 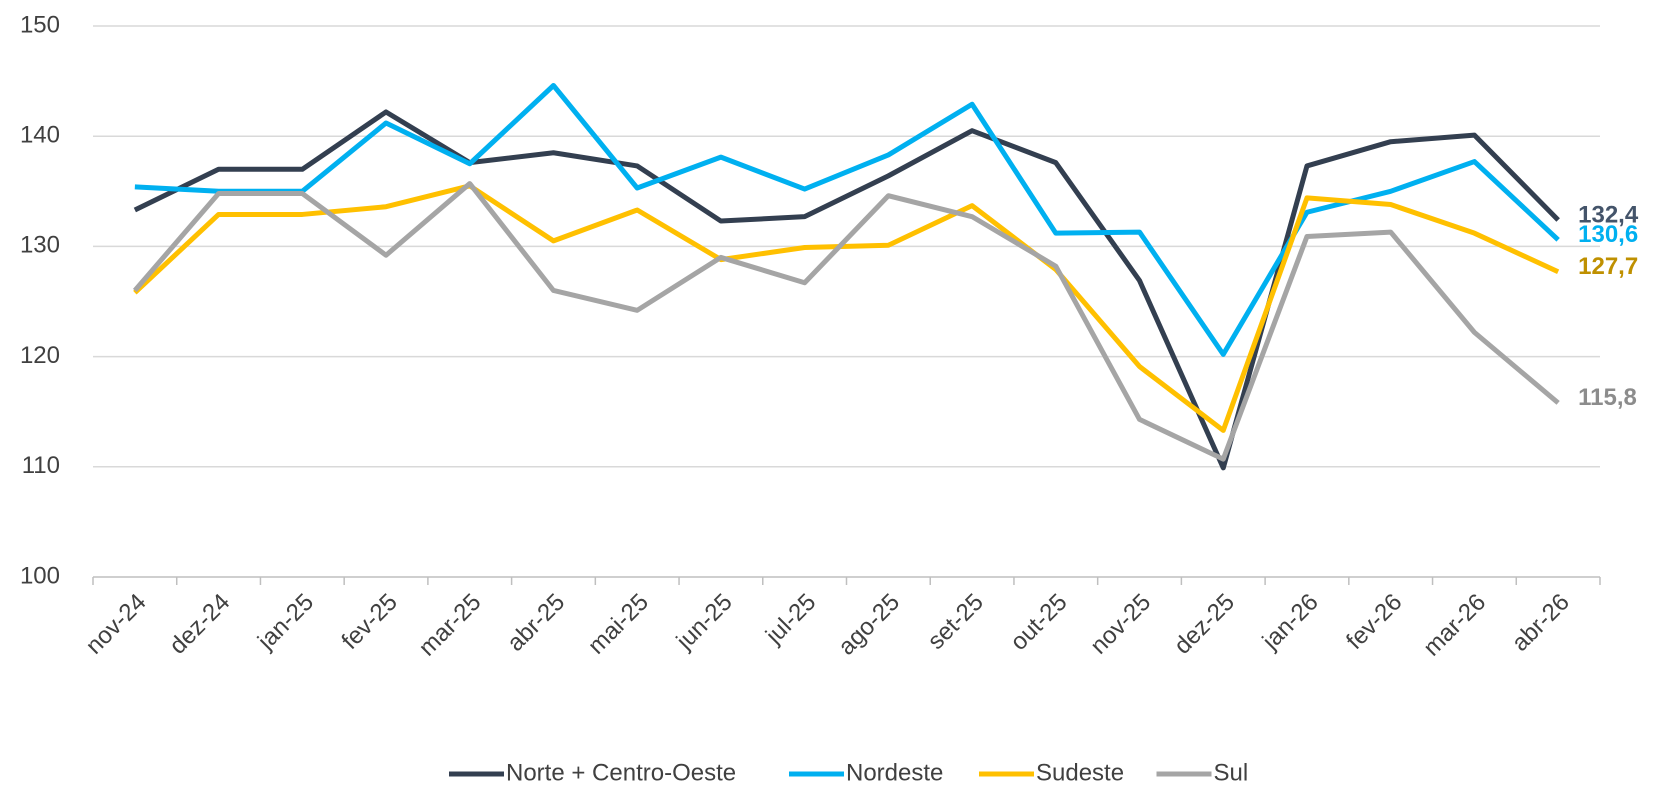 I want to click on x-tick-label: abr-26, so click(x=1541, y=623).